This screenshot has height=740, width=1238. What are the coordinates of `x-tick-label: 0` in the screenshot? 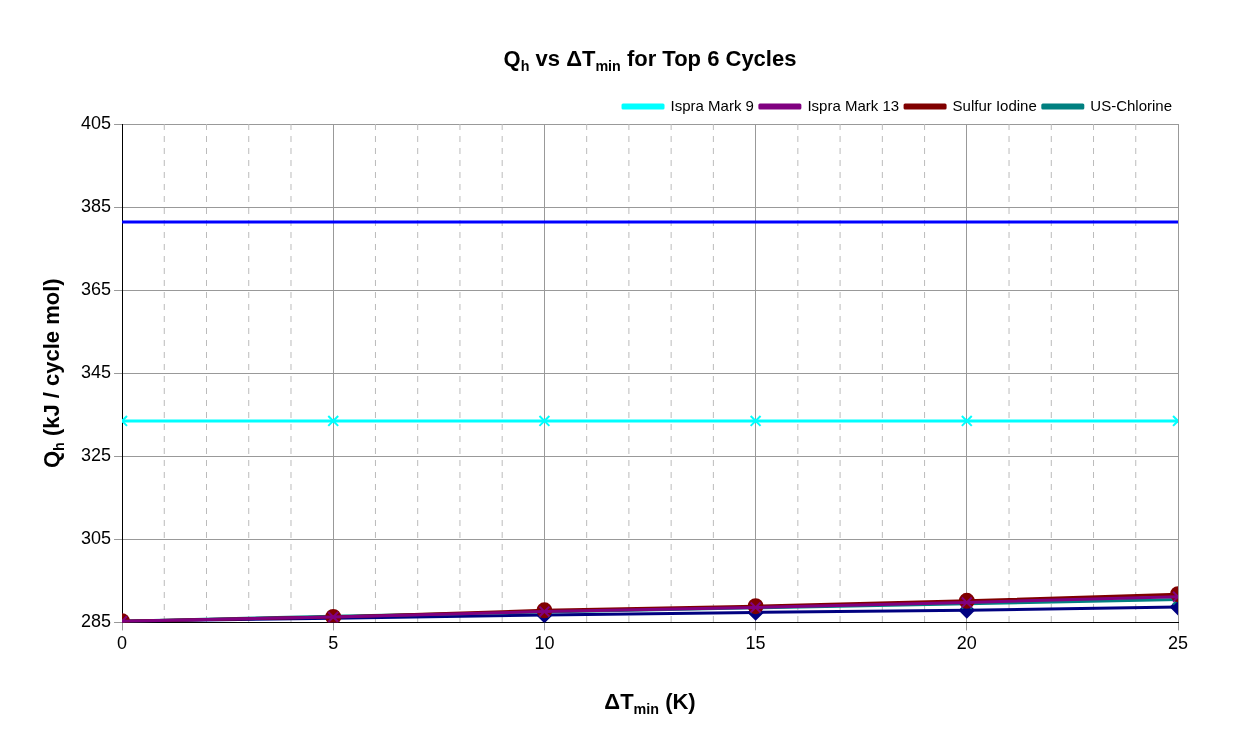 It's located at (122, 643).